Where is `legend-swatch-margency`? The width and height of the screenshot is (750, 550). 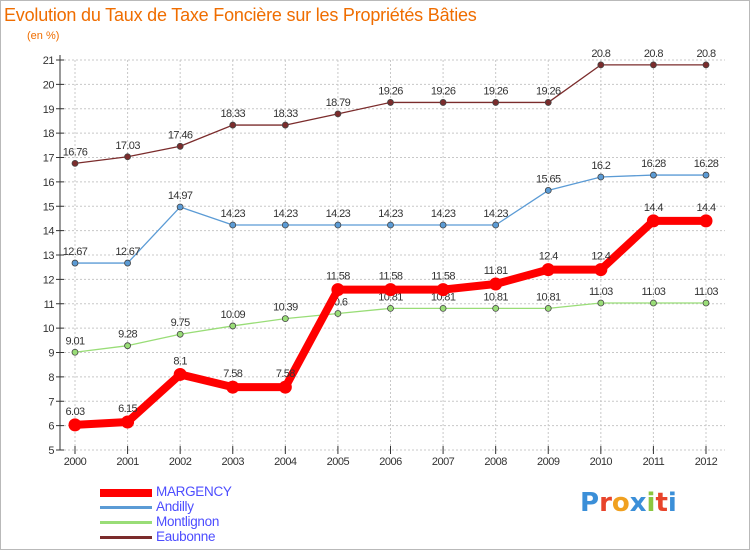 legend-swatch-margency is located at coordinates (126, 493).